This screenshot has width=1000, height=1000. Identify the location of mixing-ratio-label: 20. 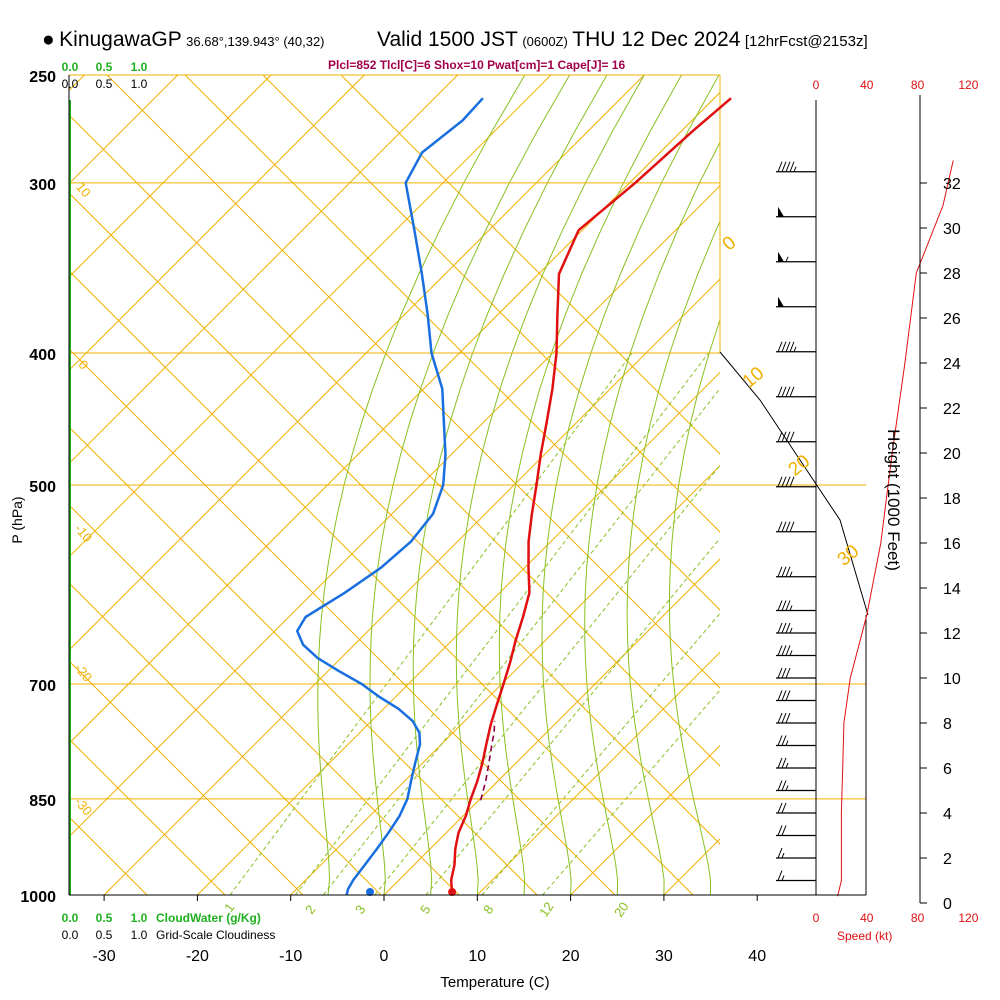
(621, 909).